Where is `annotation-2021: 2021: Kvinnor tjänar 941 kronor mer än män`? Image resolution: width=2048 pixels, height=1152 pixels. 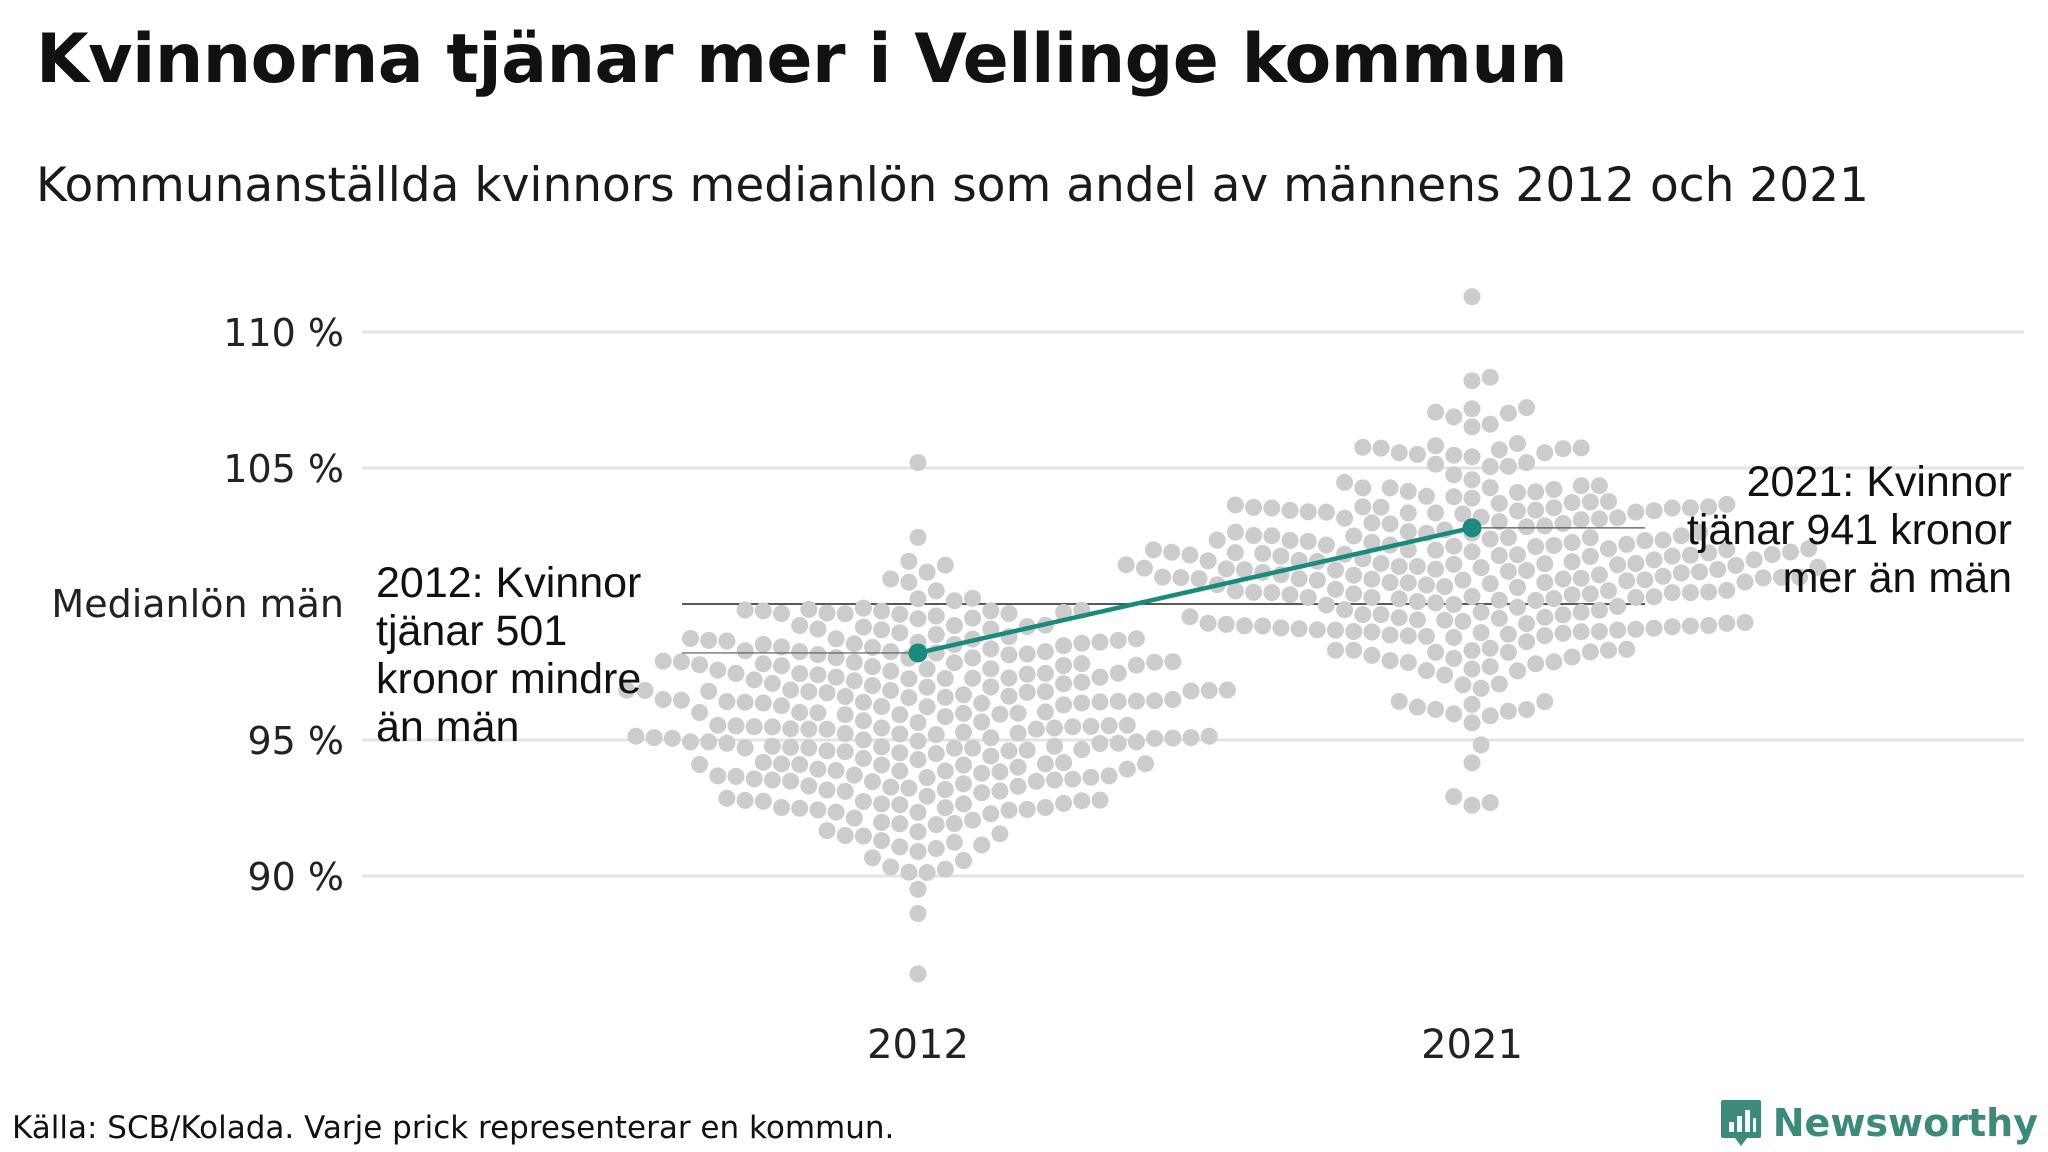
annotation-2021: 2021: Kvinnor tjänar 941 kronor mer än män is located at coordinates (1849, 530).